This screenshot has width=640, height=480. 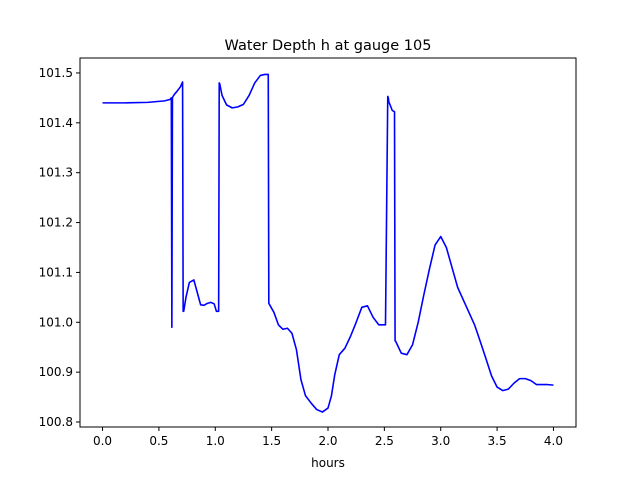 What do you see at coordinates (497, 441) in the screenshot?
I see `x-tick-label: 3.5` at bounding box center [497, 441].